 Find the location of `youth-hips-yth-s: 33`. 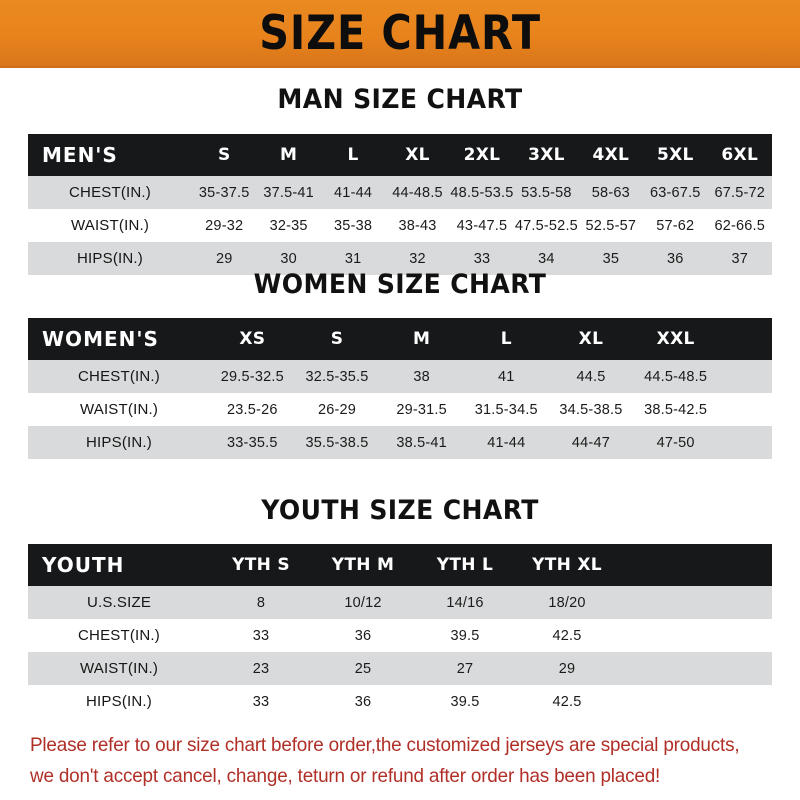

youth-hips-yth-s: 33 is located at coordinates (261, 701).